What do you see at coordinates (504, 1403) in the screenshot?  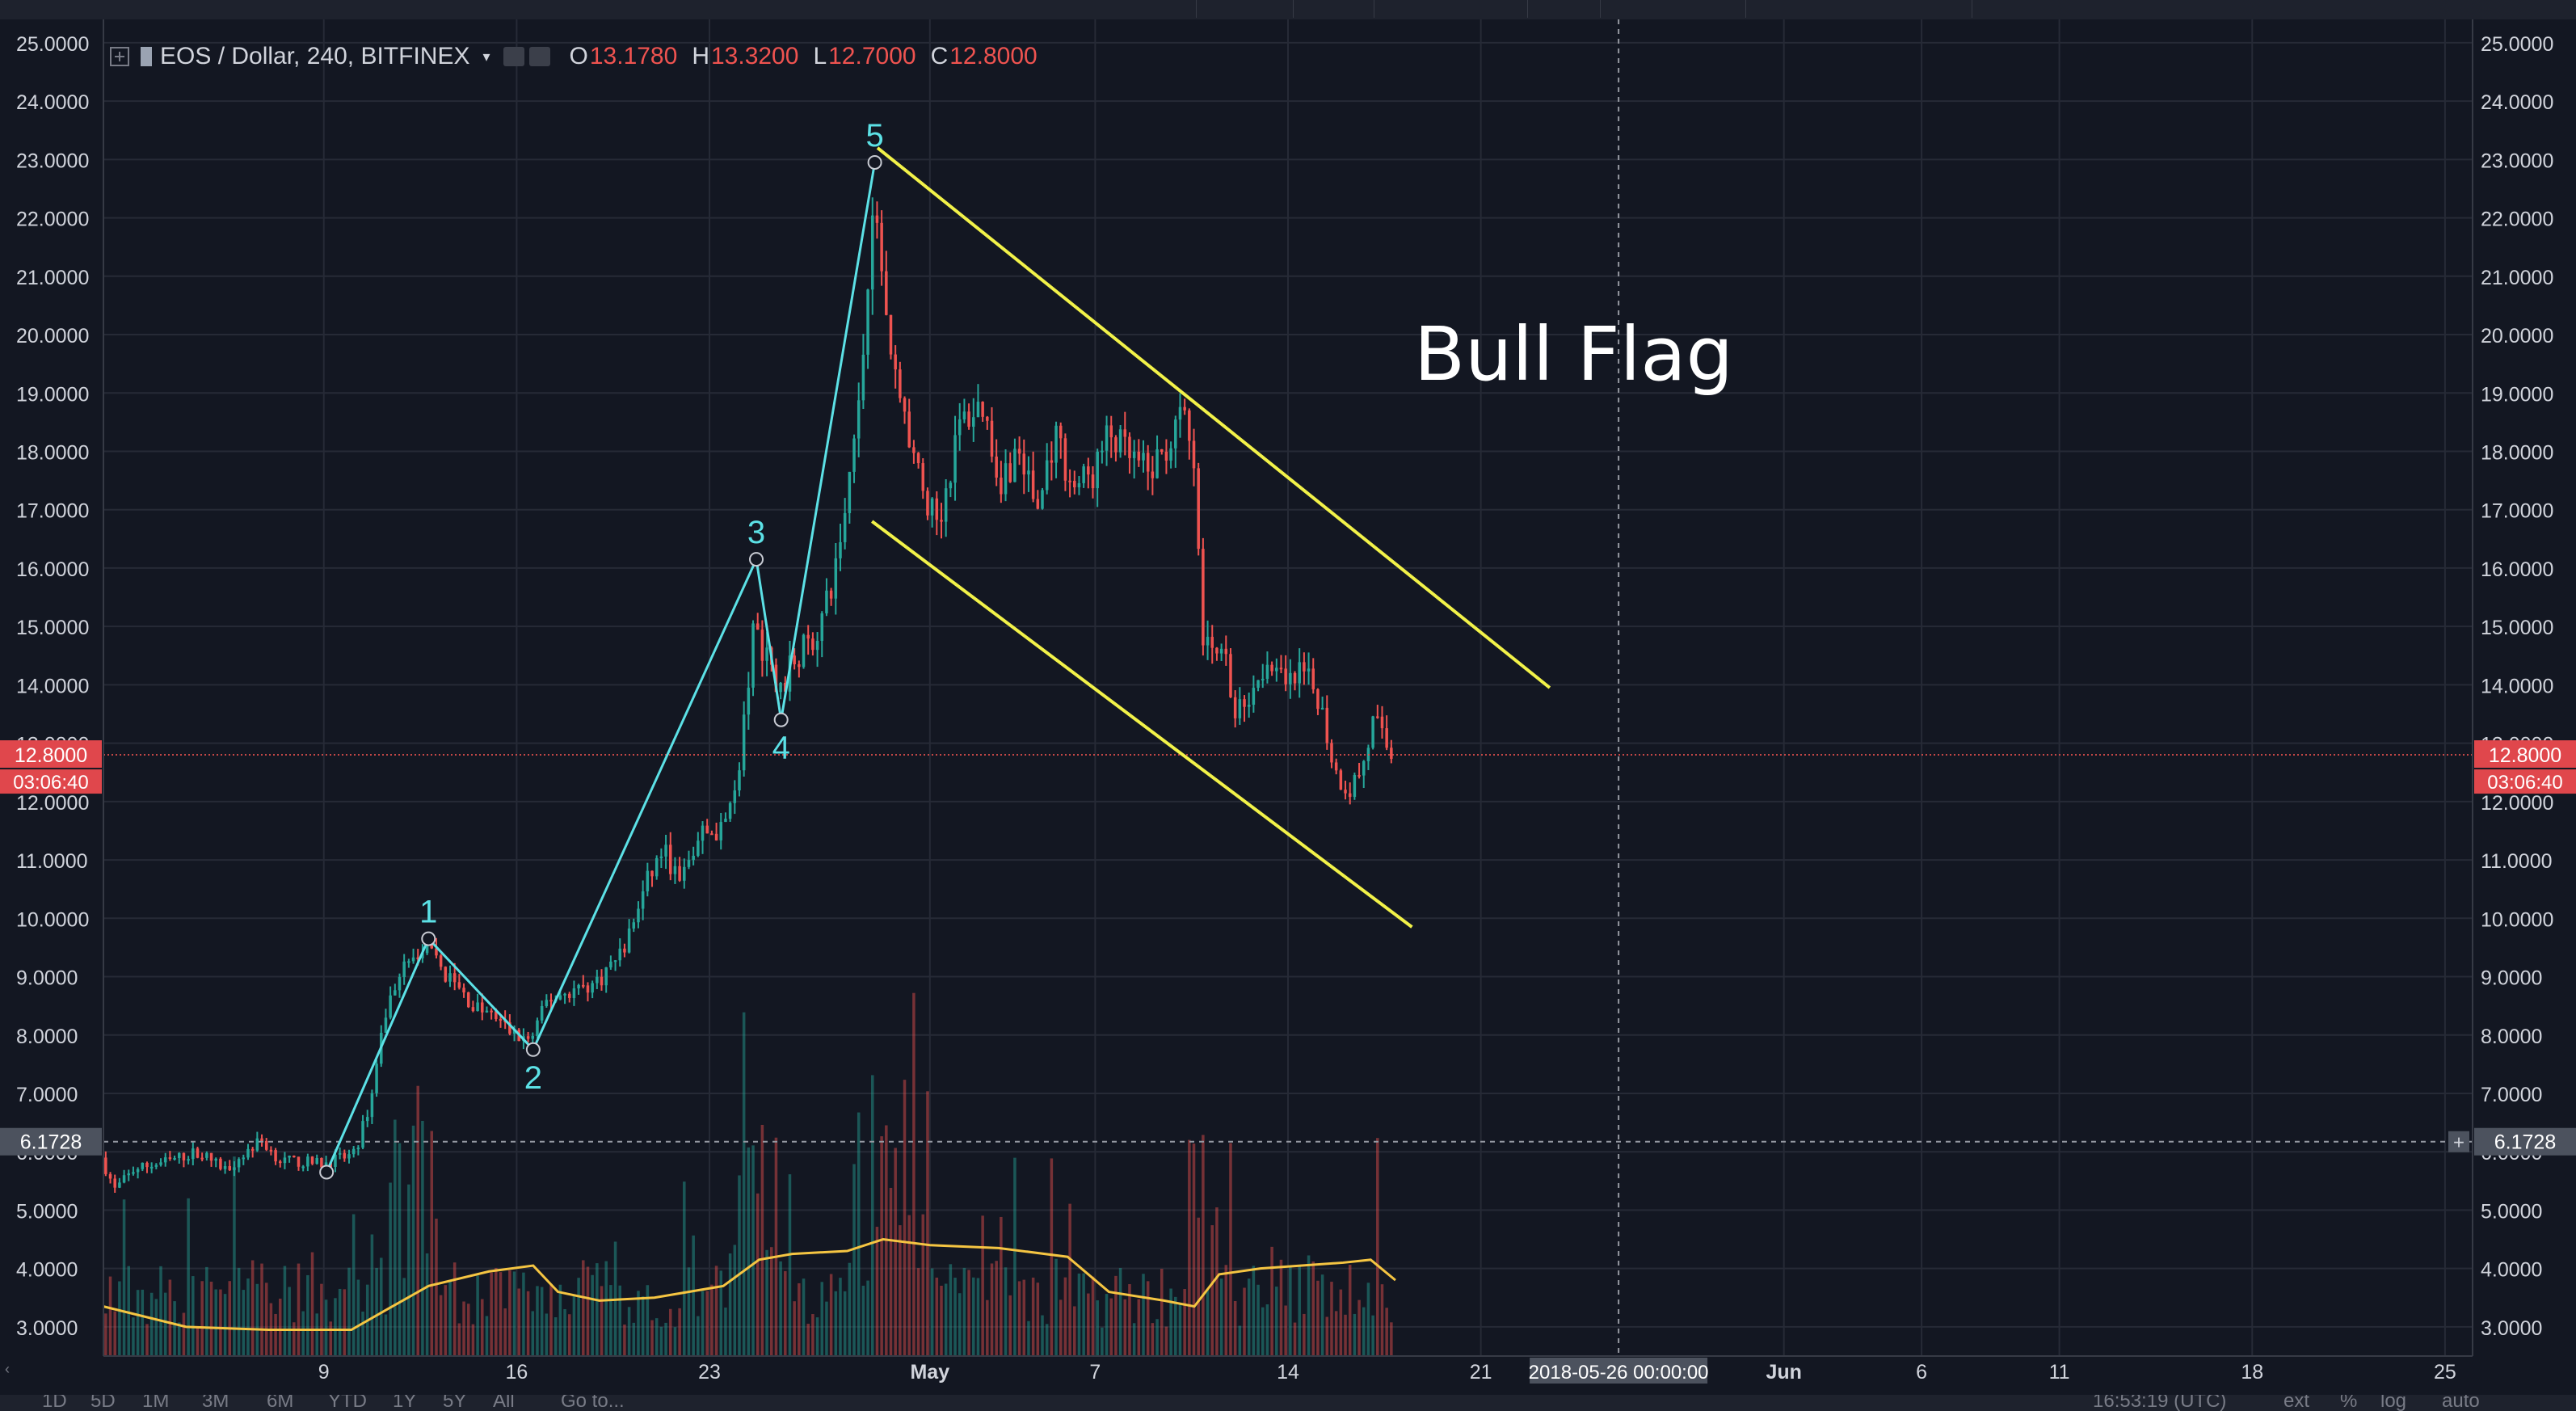 I see `range-button-all: All` at bounding box center [504, 1403].